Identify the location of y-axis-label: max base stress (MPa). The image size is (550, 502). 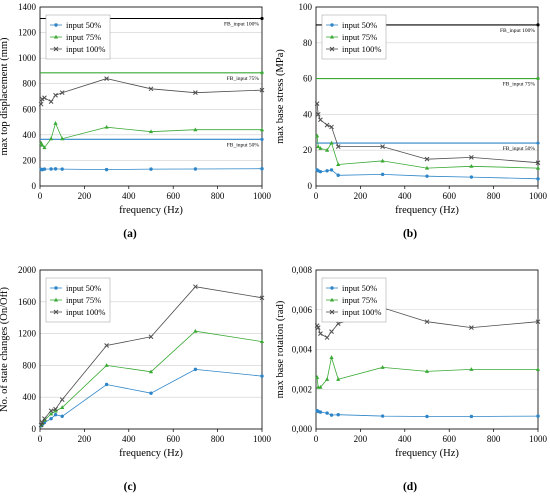
(280, 96).